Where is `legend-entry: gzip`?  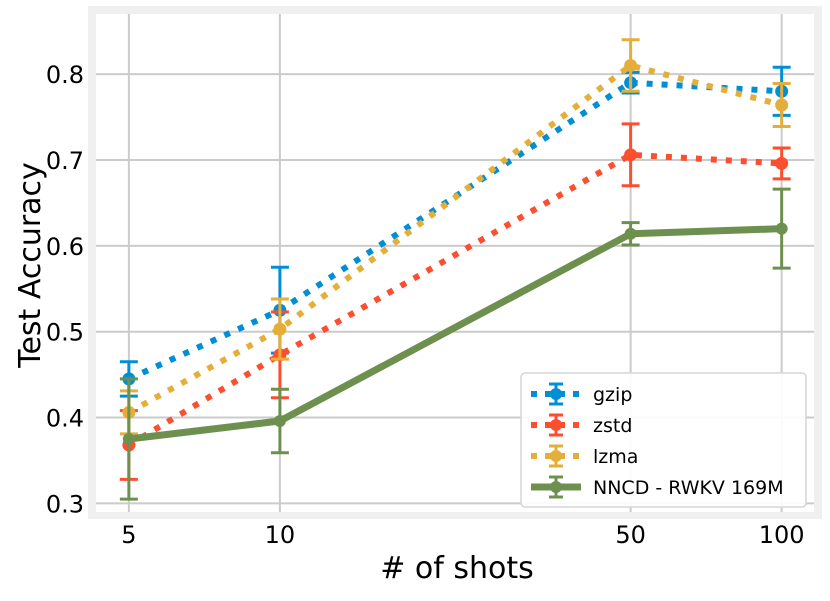 legend-entry: gzip is located at coordinates (581, 394).